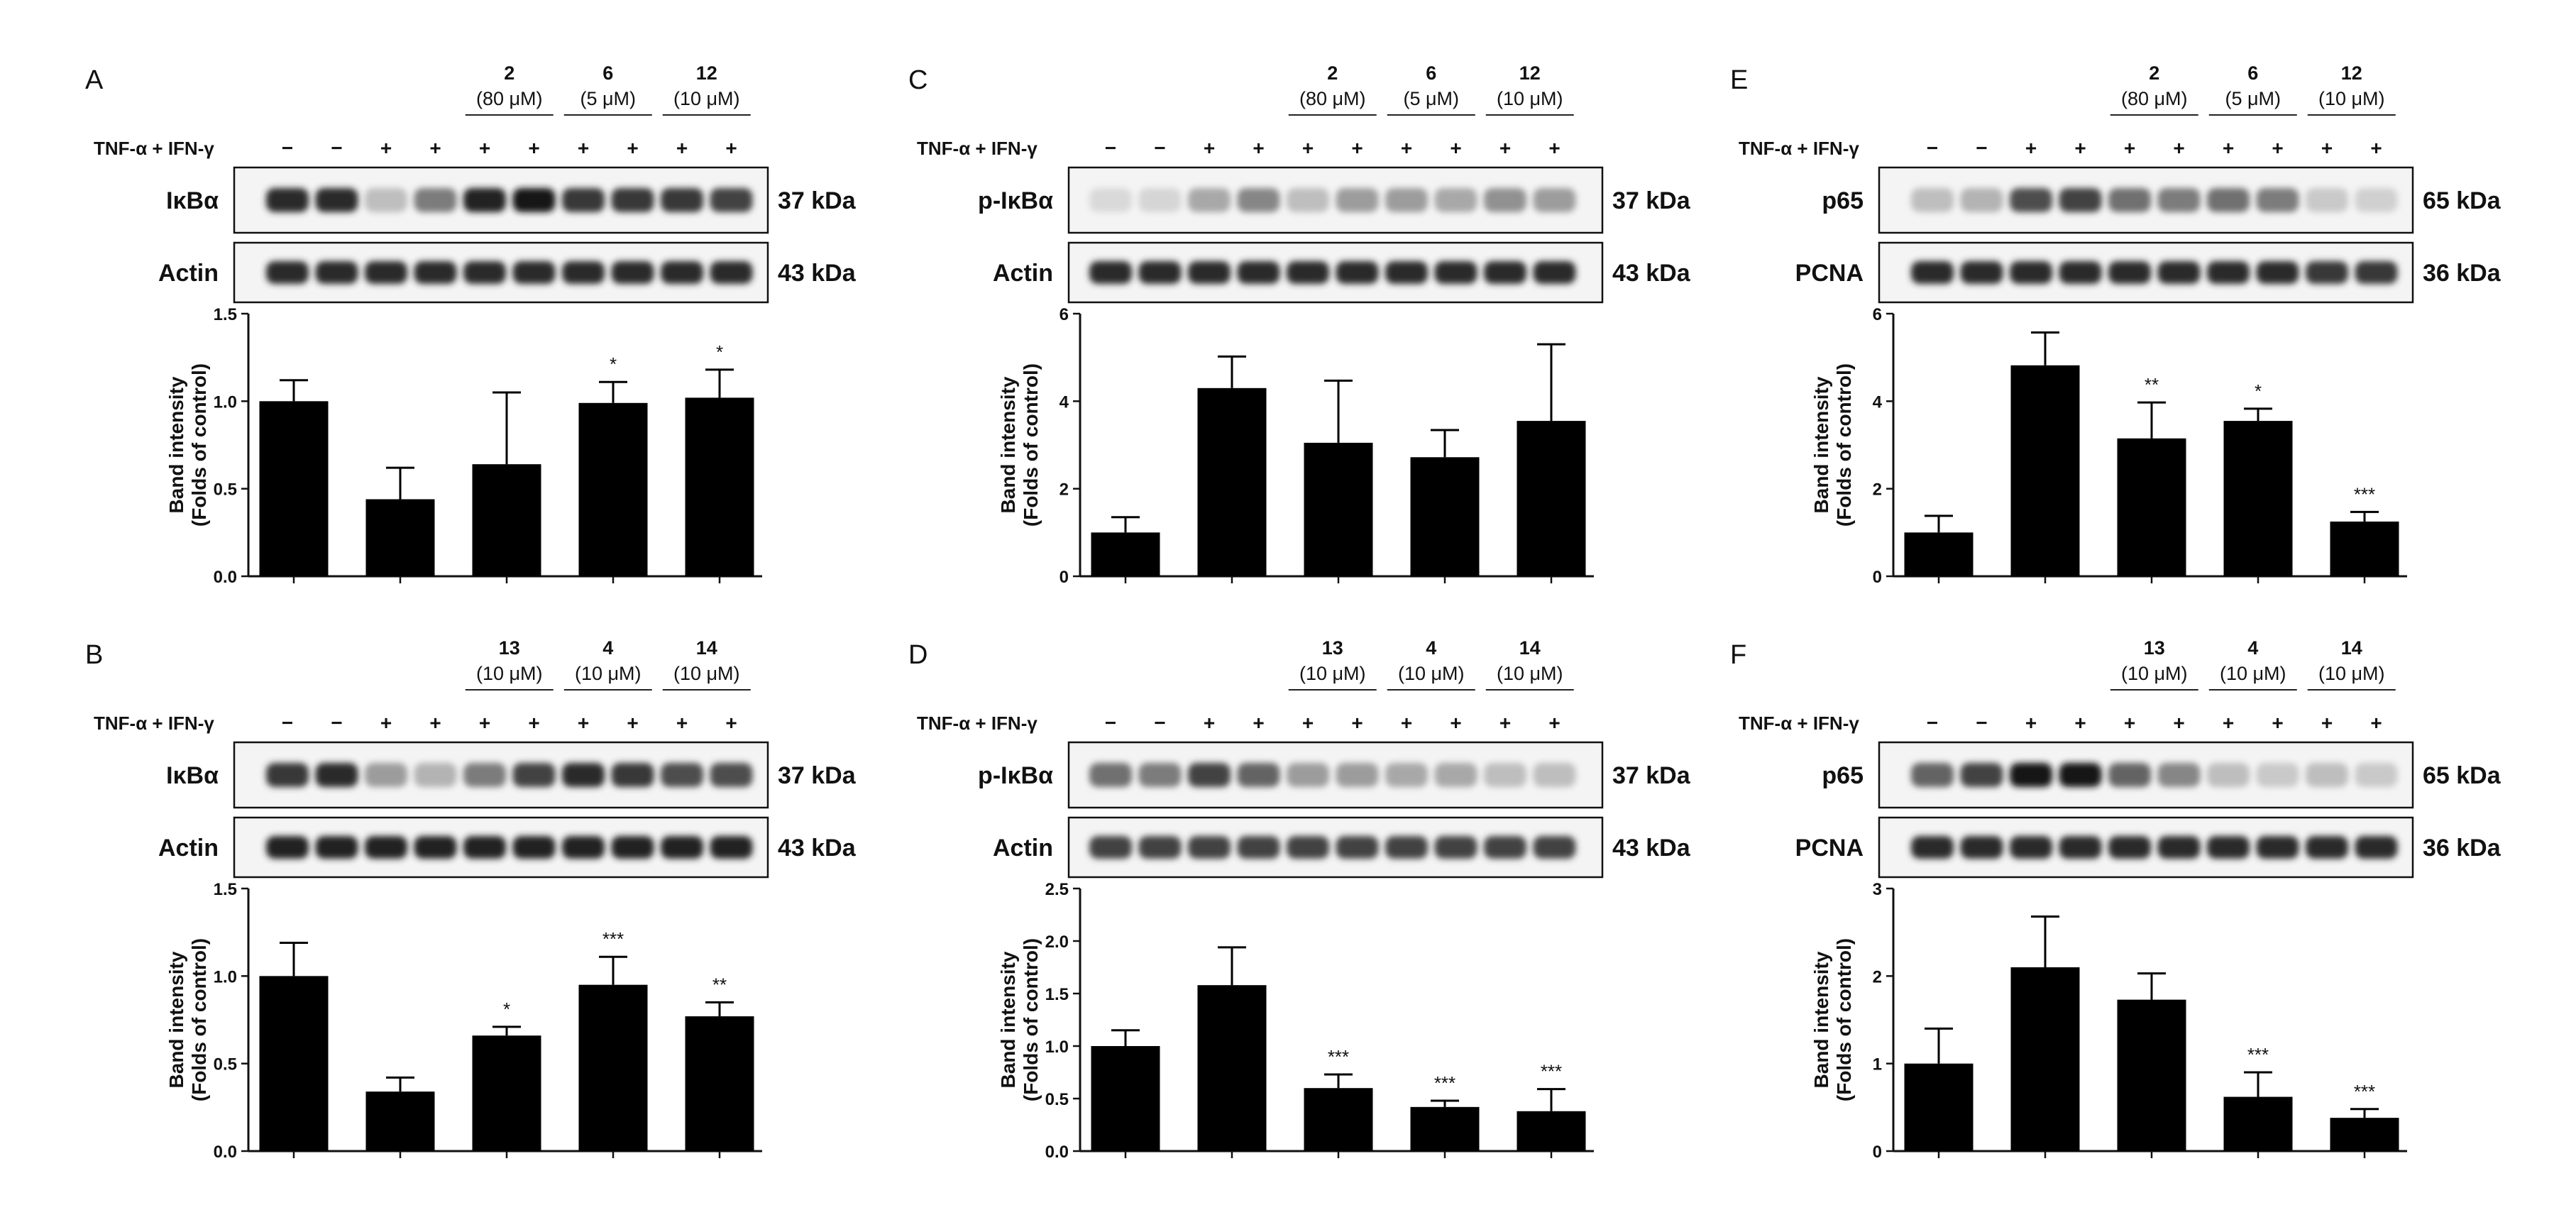  I want to click on y-axis-label: (Folds of control), so click(1031, 1020).